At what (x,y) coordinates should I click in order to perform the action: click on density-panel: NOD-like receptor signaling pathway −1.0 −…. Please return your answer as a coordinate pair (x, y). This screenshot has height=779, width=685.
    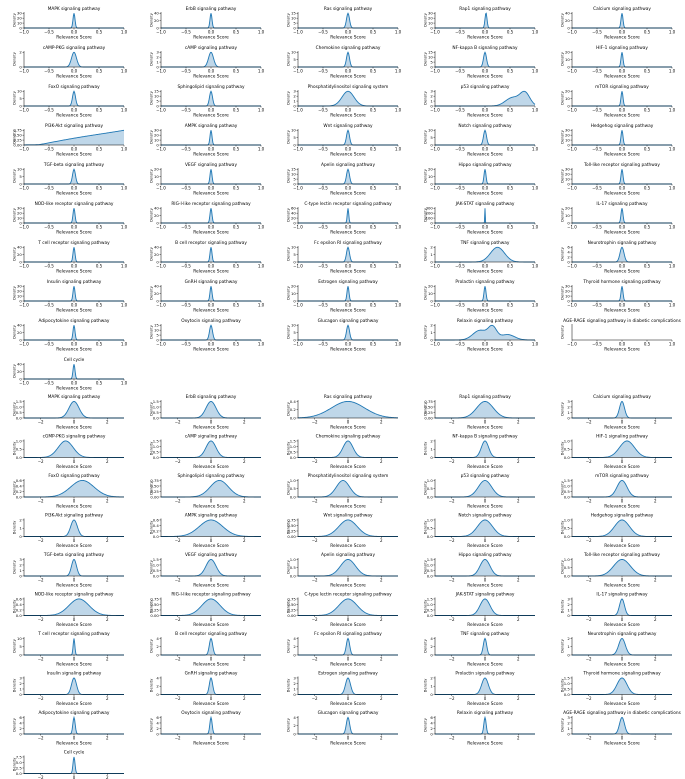
    Looking at the image, I should click on (70, 218).